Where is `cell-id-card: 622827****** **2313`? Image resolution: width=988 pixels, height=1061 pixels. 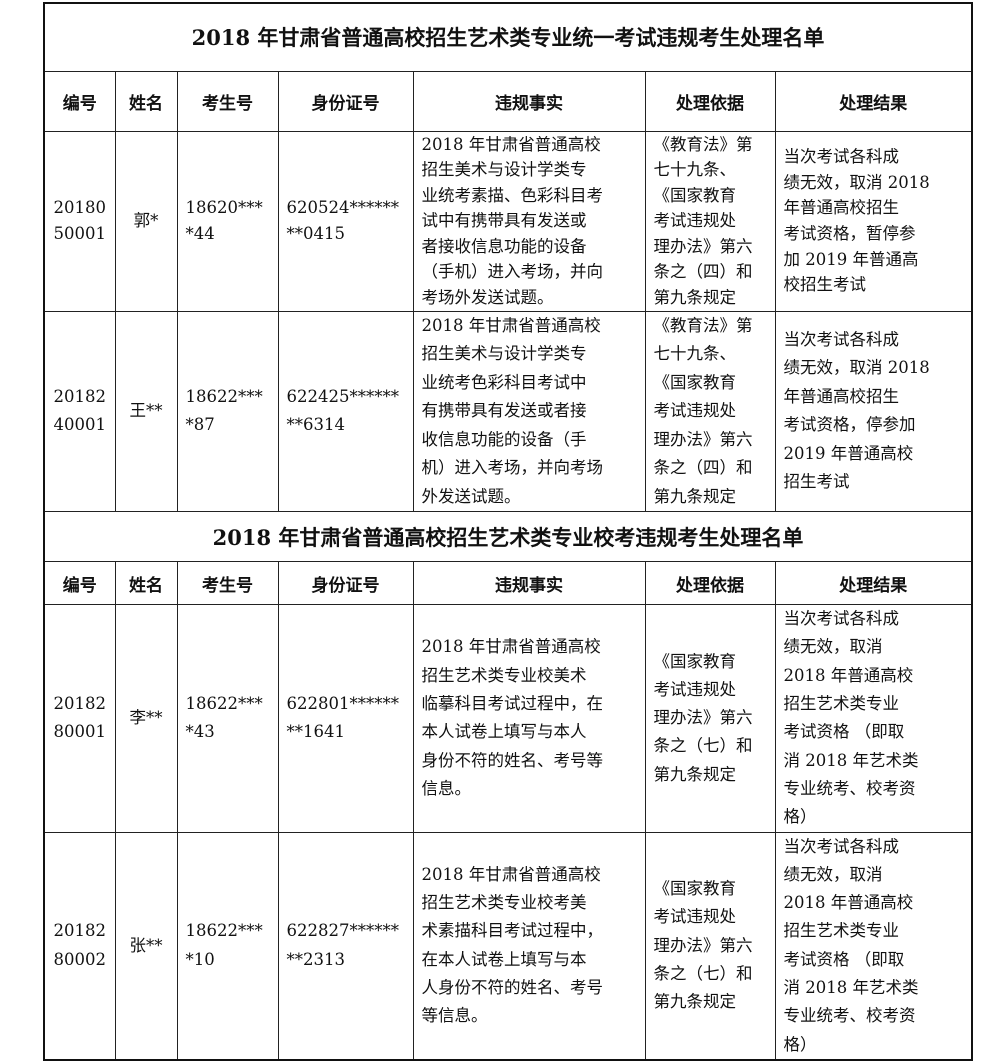 cell-id-card: 622827****** **2313 is located at coordinates (345, 946).